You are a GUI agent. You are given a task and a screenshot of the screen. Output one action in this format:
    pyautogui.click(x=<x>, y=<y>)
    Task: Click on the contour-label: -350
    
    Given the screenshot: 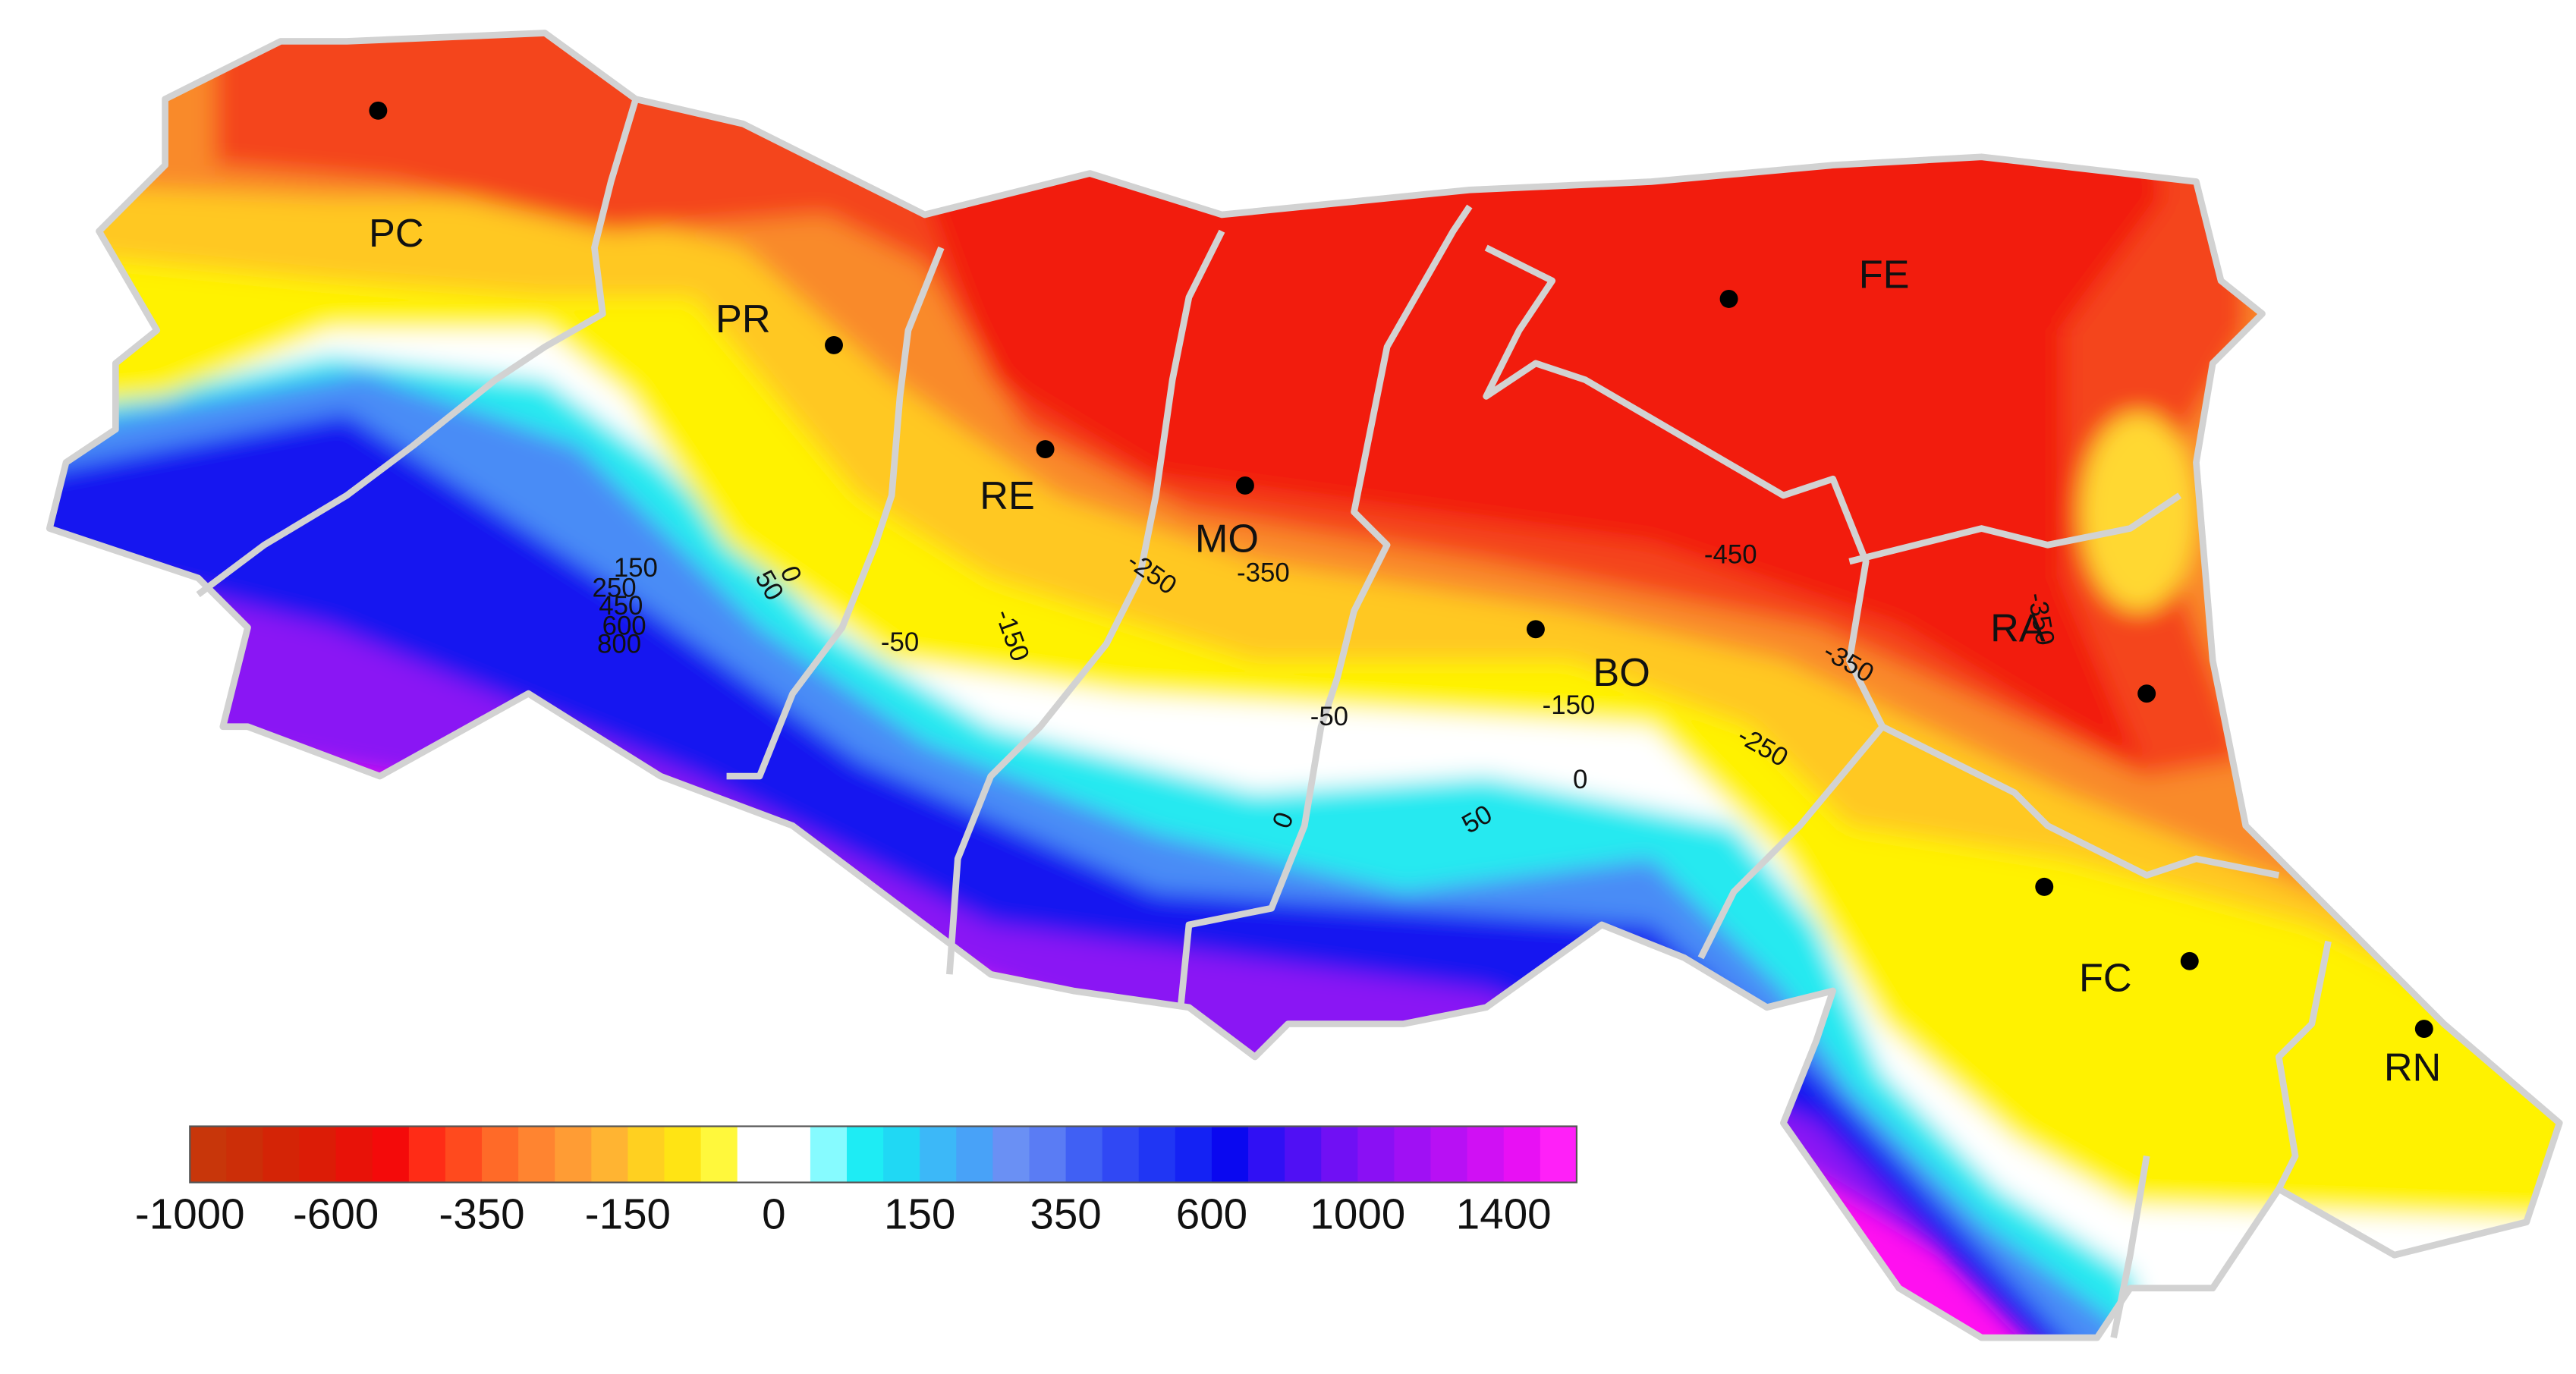 What is the action you would take?
    pyautogui.click(x=1263, y=573)
    